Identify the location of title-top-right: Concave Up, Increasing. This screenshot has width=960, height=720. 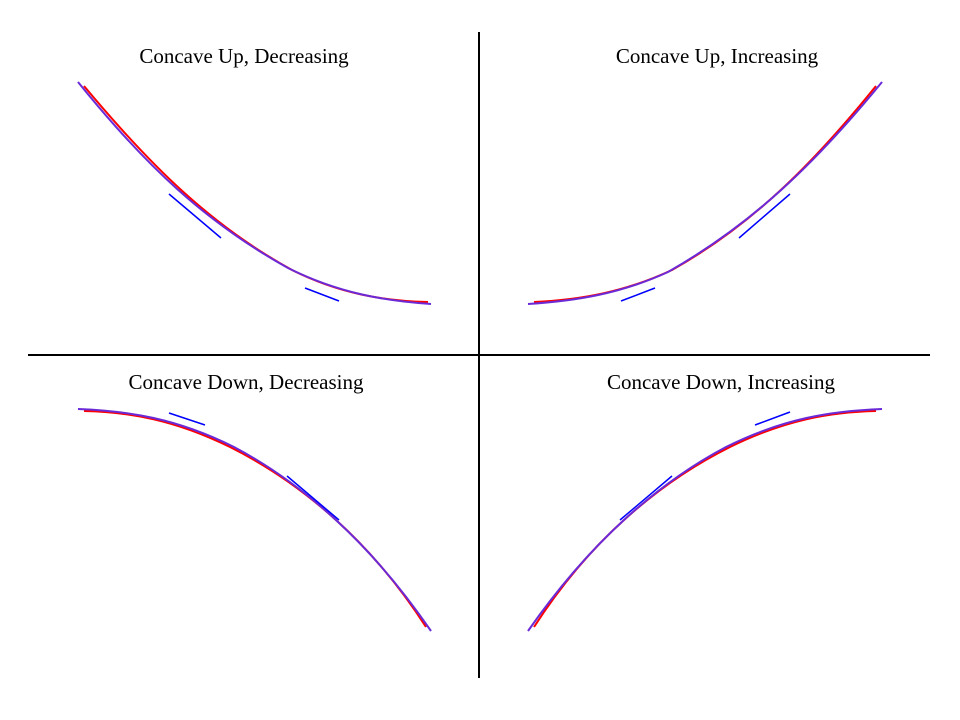
(717, 56).